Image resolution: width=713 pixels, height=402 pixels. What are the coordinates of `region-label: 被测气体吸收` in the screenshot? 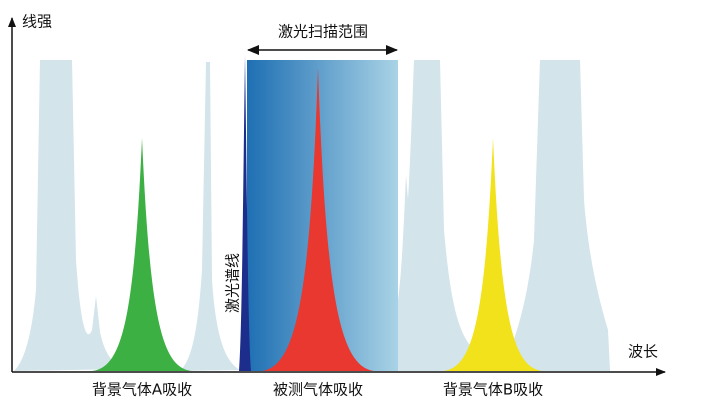 It's located at (318, 390).